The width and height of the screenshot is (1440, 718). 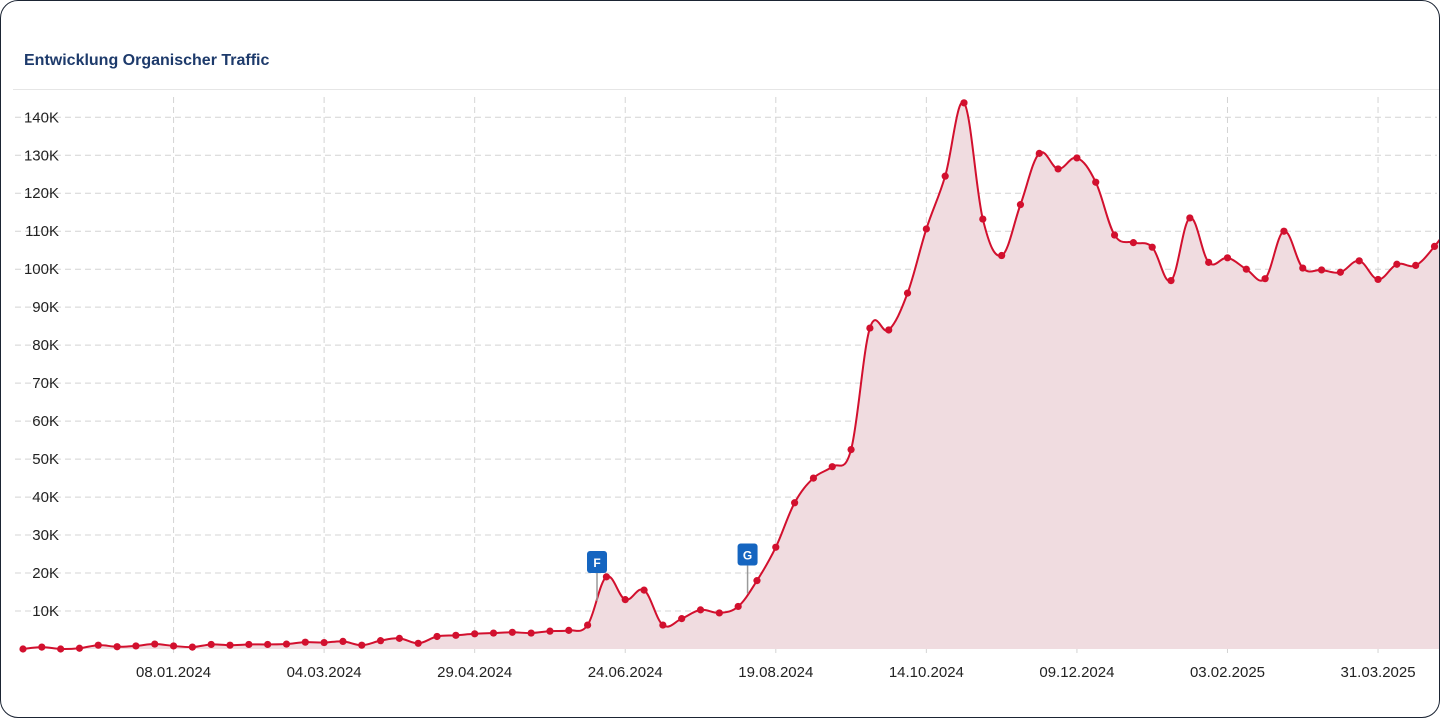 I want to click on y-tick-label: 50K, so click(x=45, y=459).